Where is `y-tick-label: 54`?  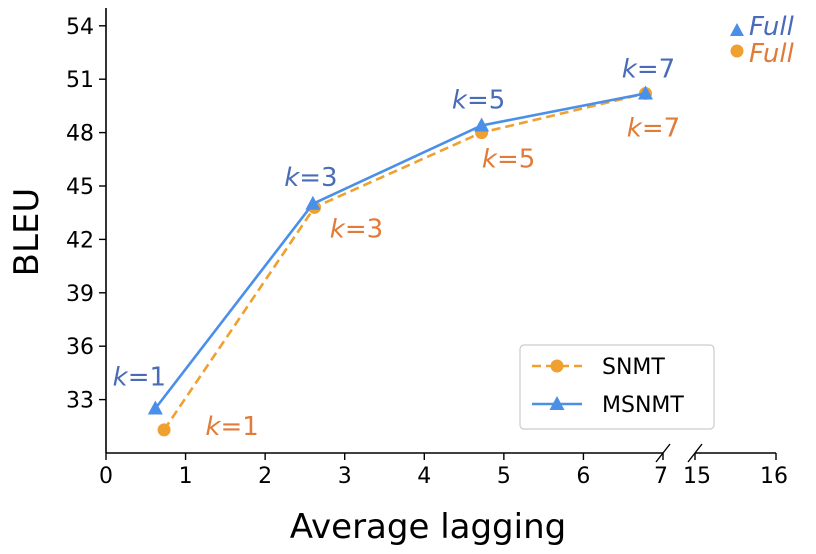 y-tick-label: 54 is located at coordinates (80, 27).